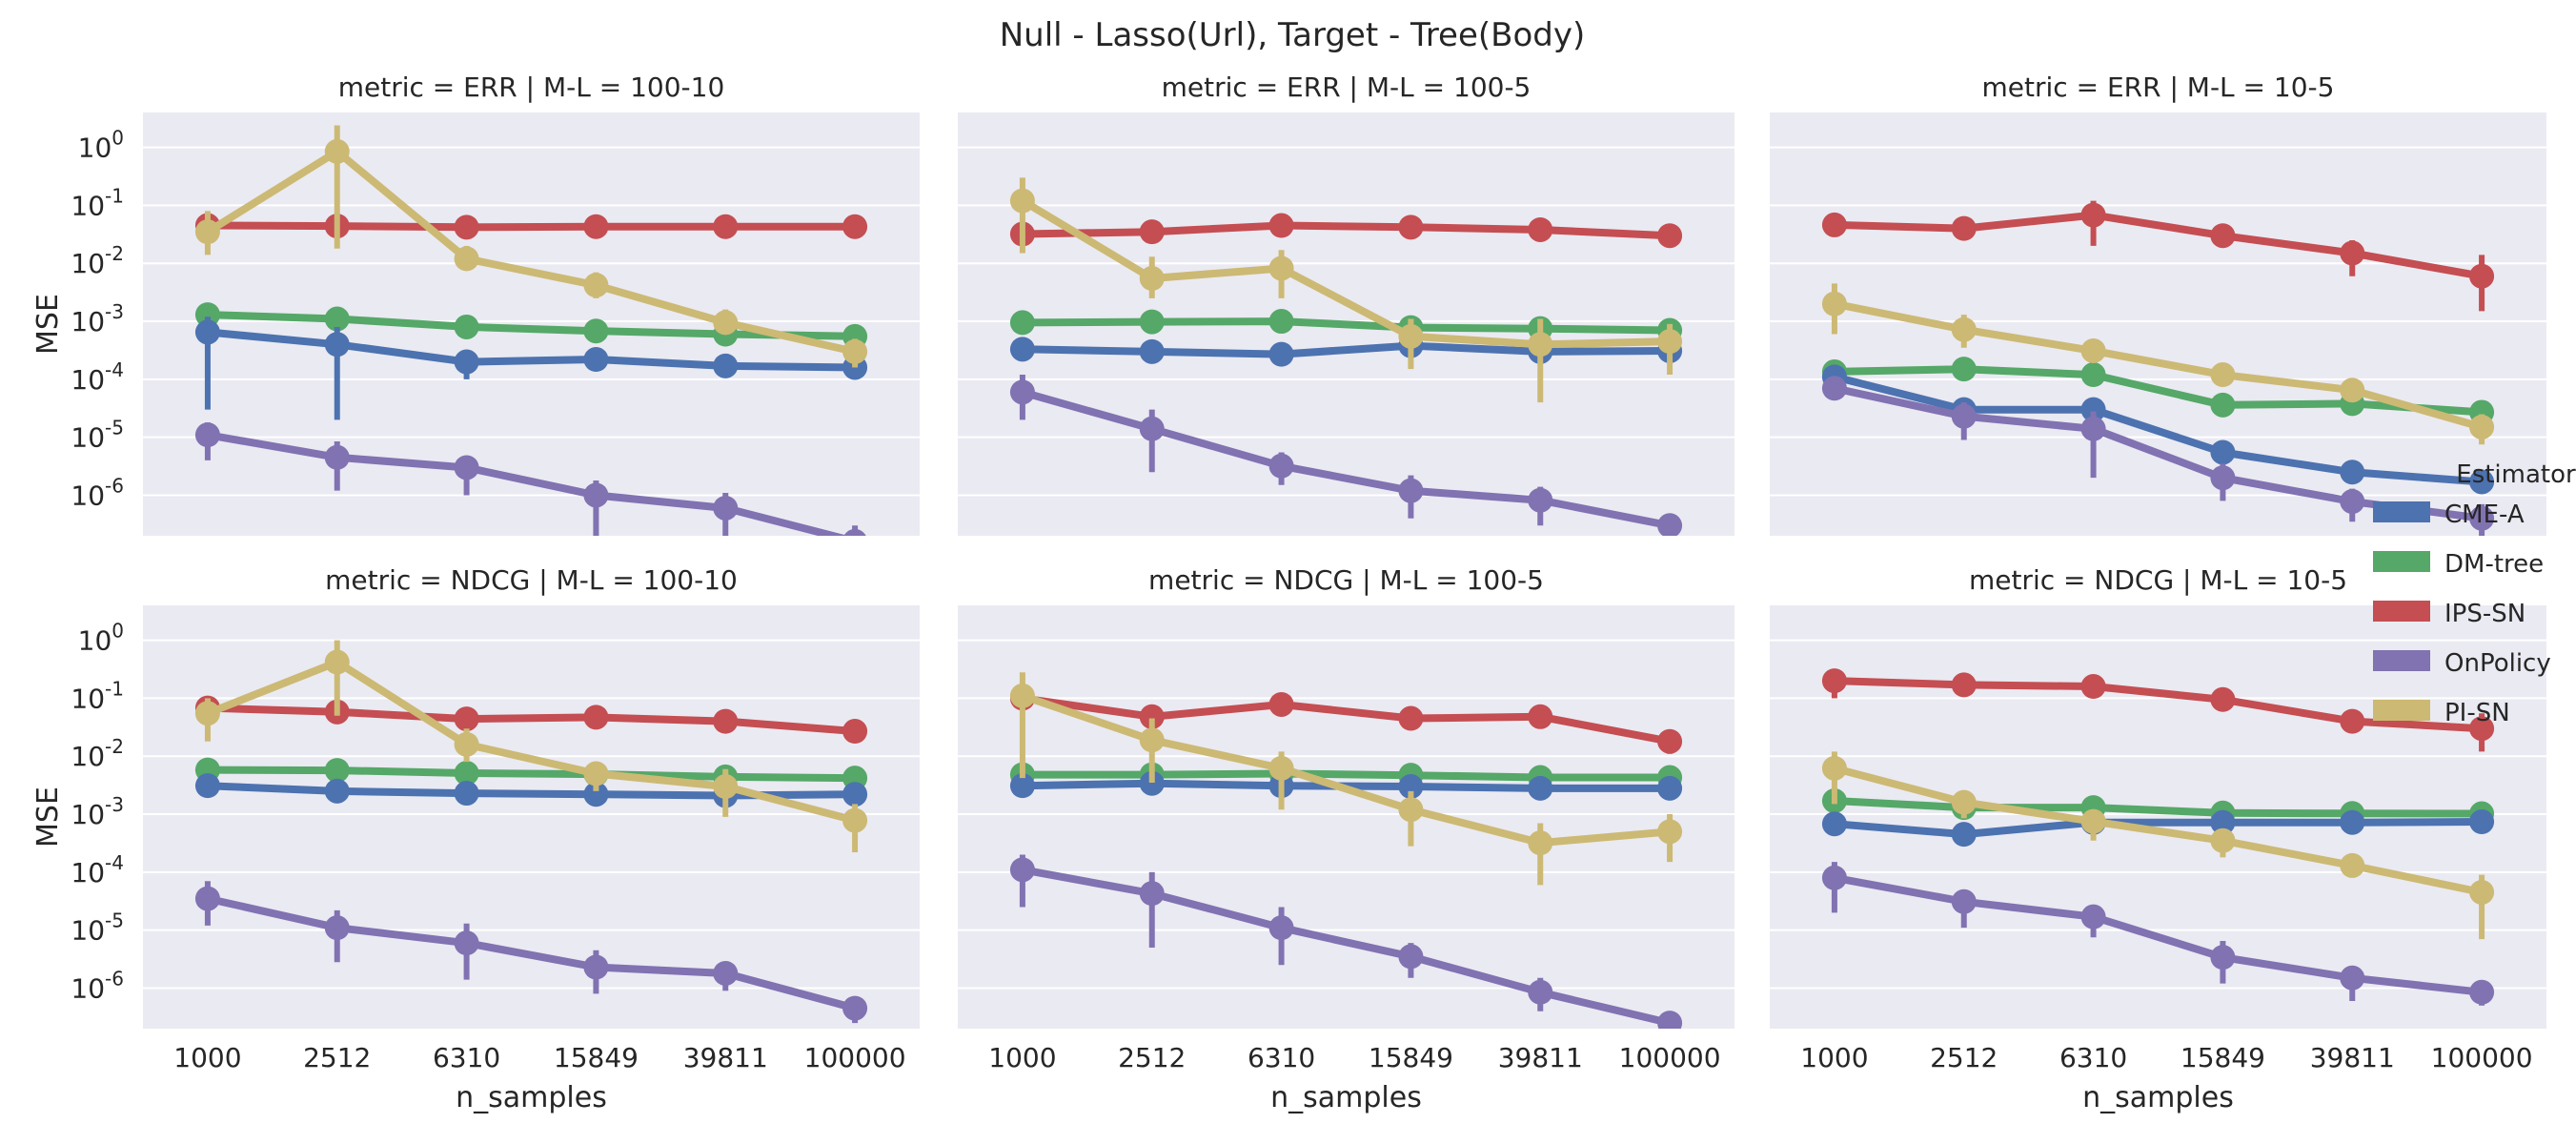 Image resolution: width=2576 pixels, height=1144 pixels. Describe the element at coordinates (2222, 1057) in the screenshot. I see `x-tick-label: 15849` at that location.